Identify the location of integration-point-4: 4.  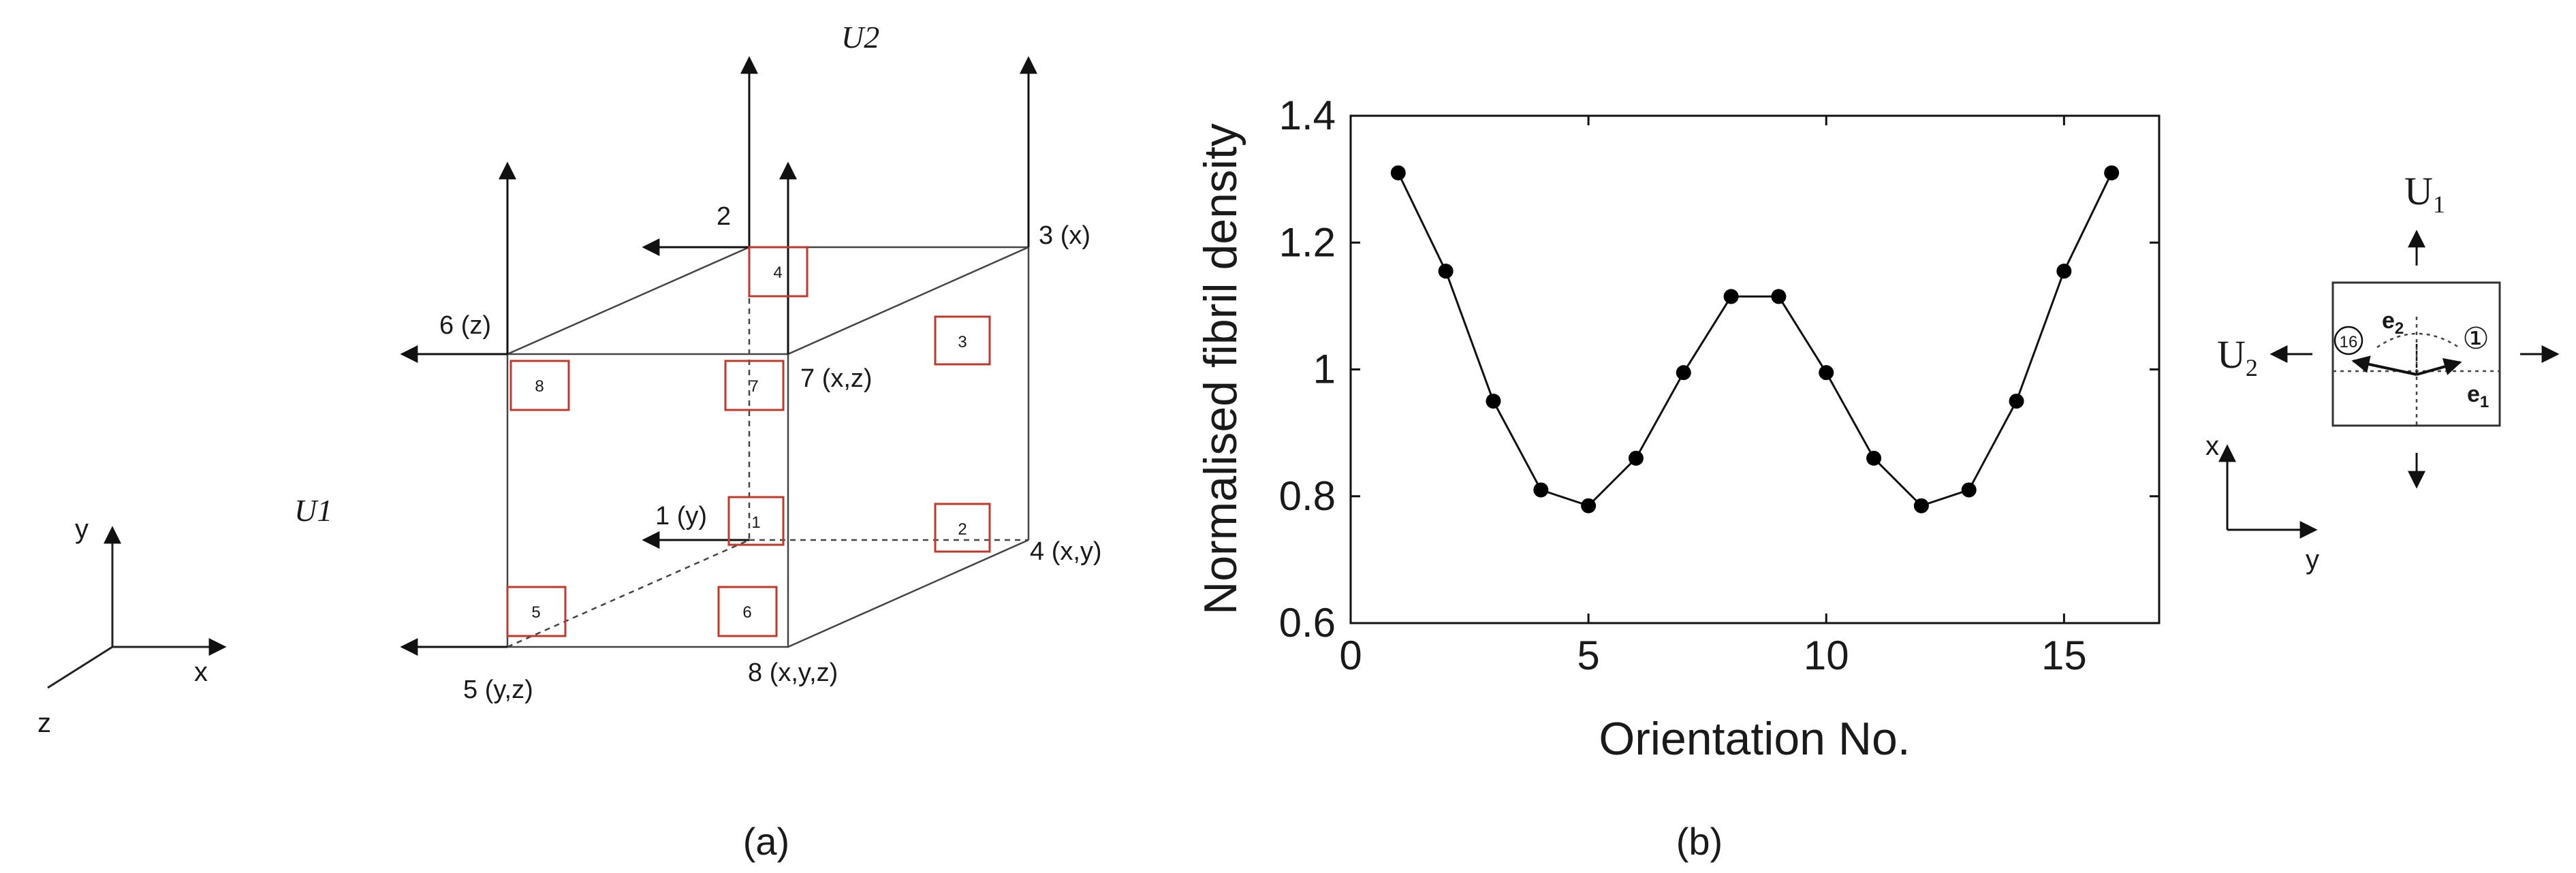
(778, 272).